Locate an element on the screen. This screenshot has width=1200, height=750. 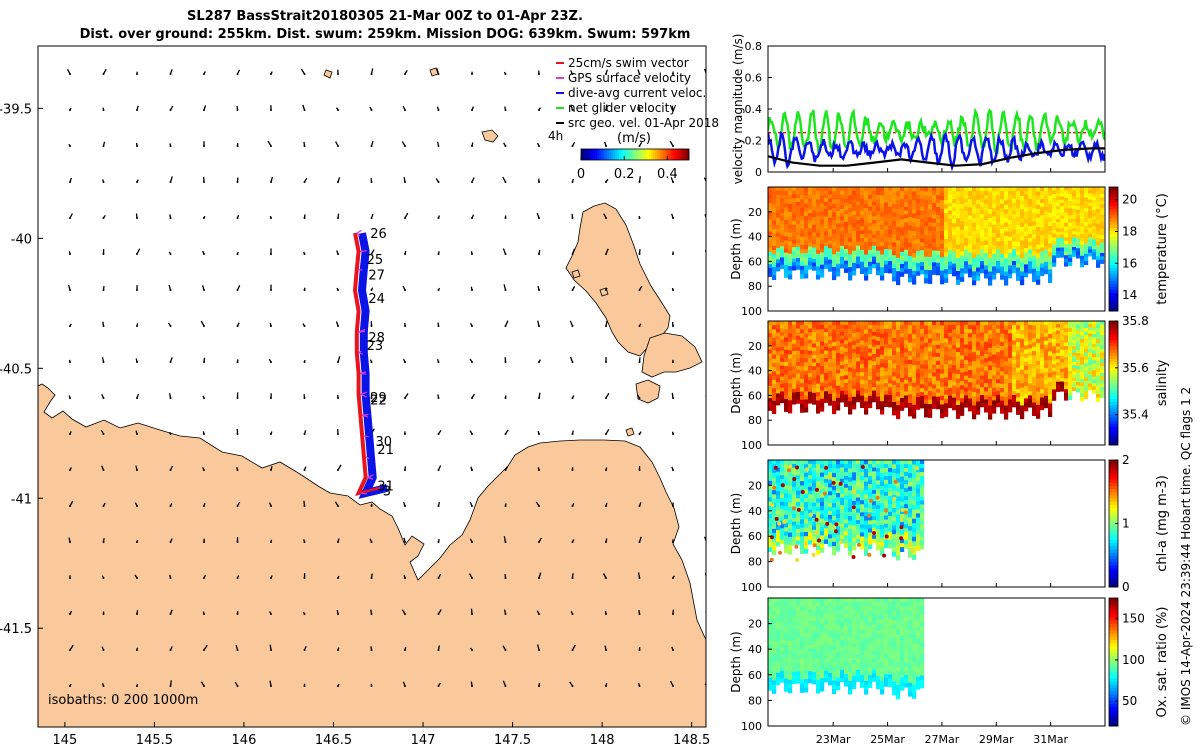
gps-surface-velocity-vector is located at coordinates (363, 395).